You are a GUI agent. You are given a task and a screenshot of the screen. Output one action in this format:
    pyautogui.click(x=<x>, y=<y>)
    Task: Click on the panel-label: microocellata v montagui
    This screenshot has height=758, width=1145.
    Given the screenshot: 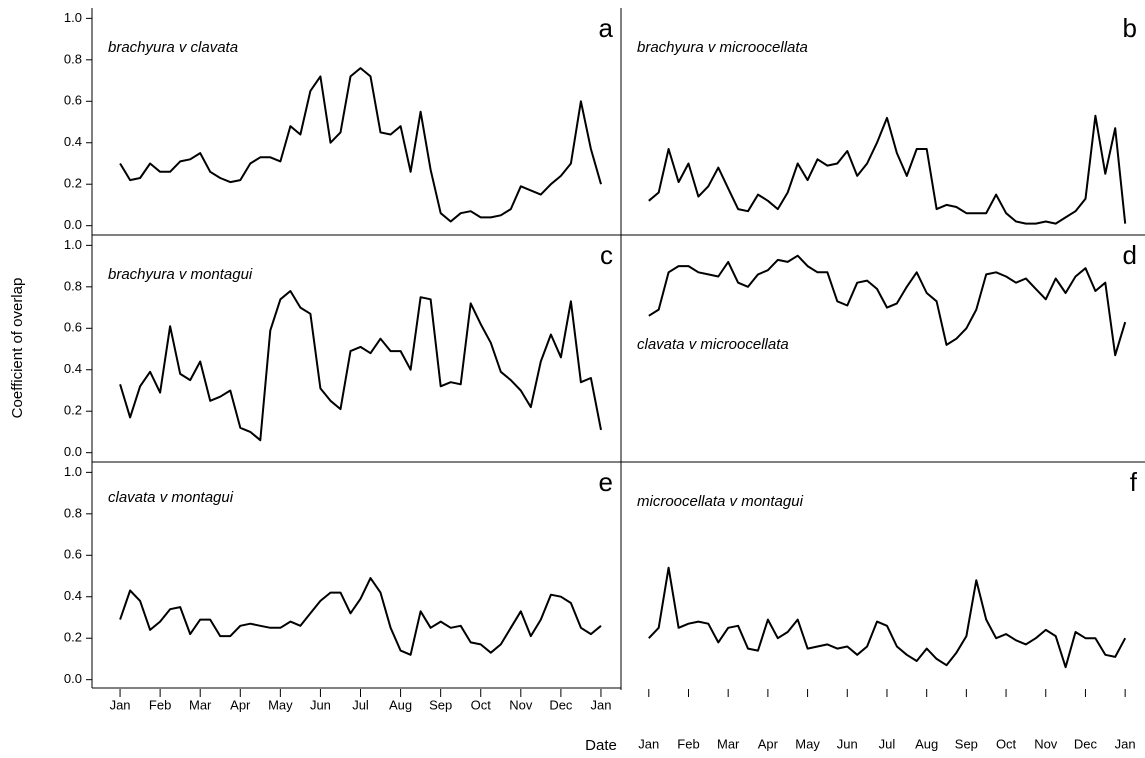 What is the action you would take?
    pyautogui.click(x=720, y=501)
    